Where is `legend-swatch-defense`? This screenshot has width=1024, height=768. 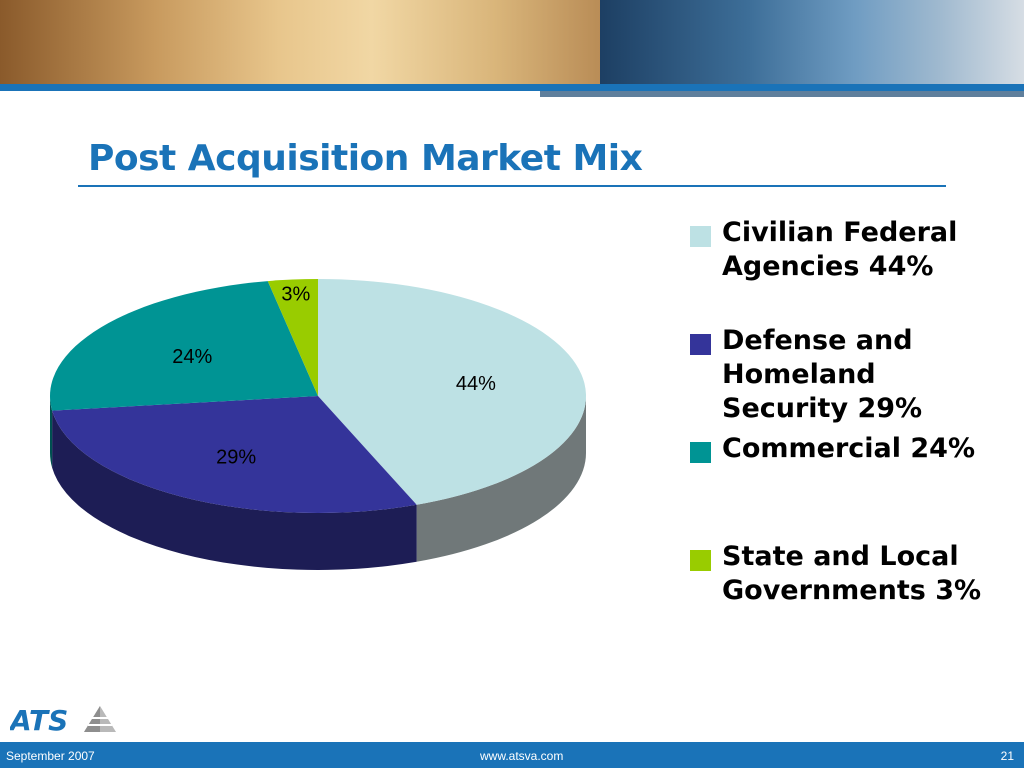 legend-swatch-defense is located at coordinates (700, 344).